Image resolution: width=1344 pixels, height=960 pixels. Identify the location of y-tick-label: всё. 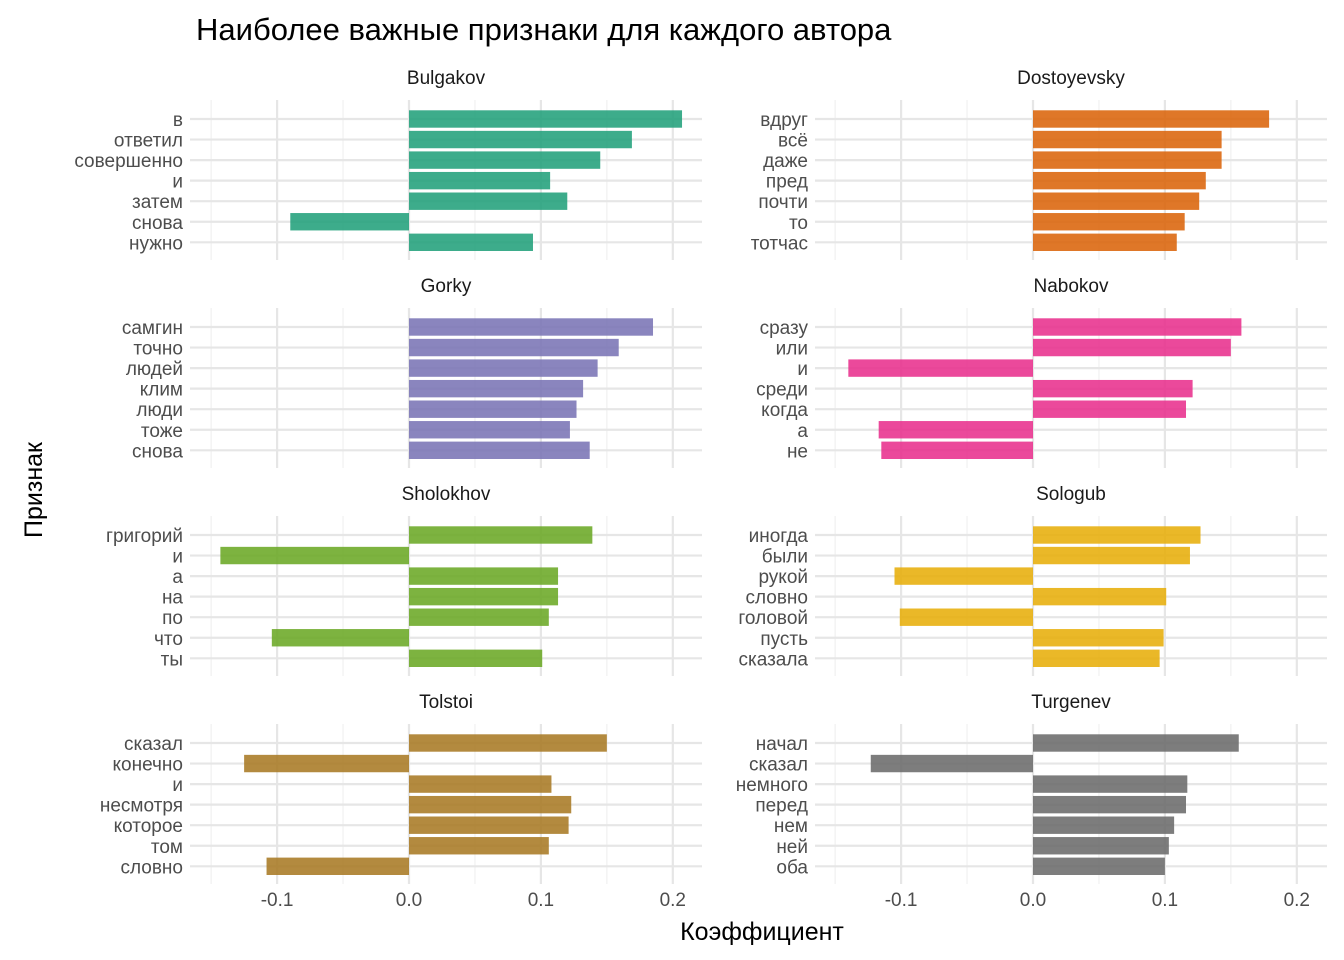
(793, 141).